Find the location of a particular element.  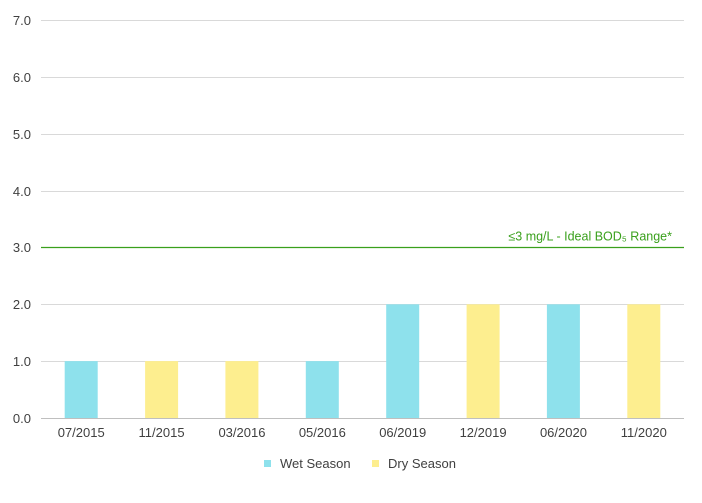

x-tick-label: 11/2020 is located at coordinates (644, 432).